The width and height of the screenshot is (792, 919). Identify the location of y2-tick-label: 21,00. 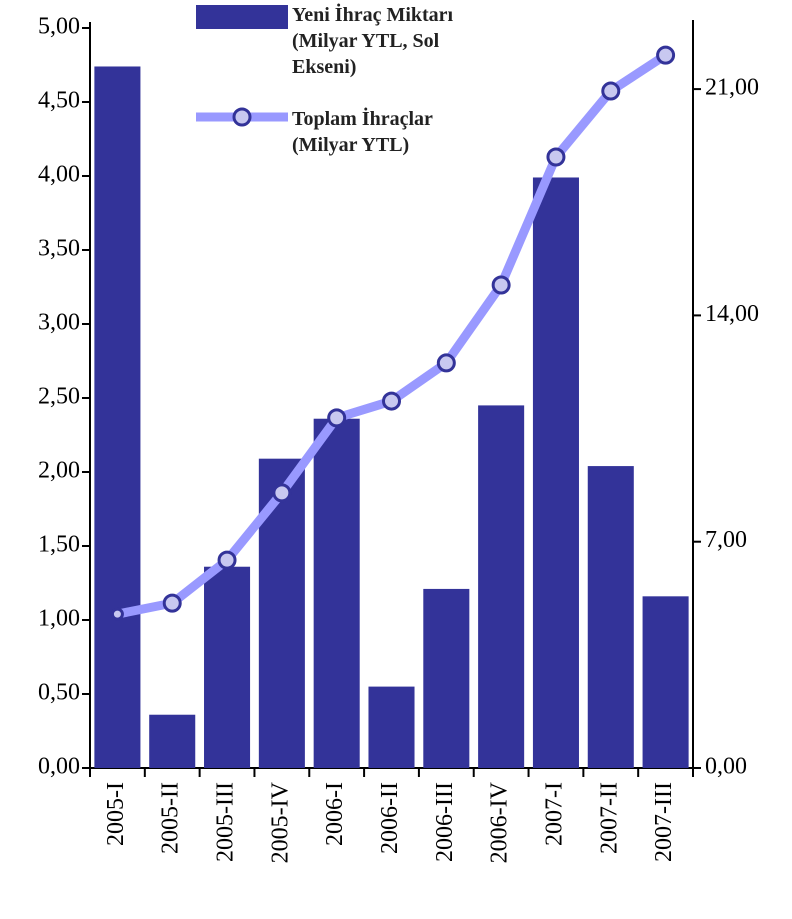
(732, 88).